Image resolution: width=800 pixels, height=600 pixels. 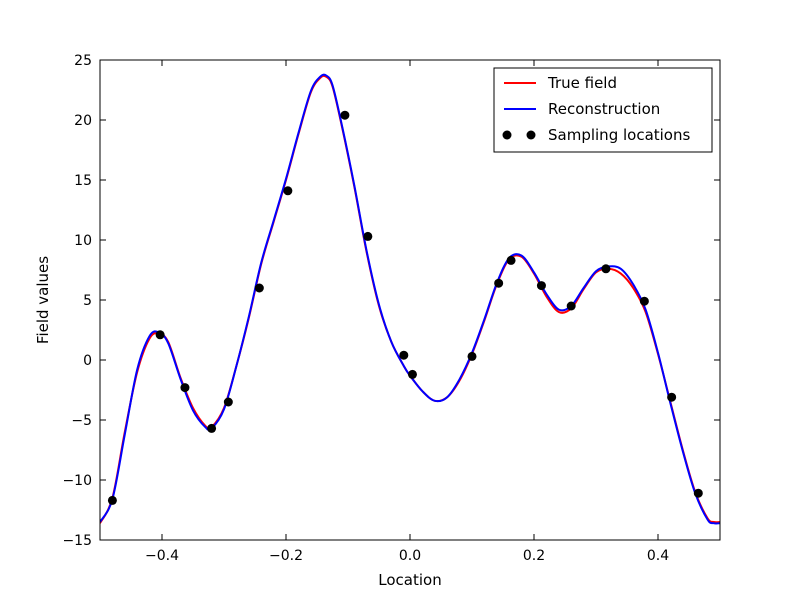 I want to click on legend-label-sampling-locations: Sampling locations, so click(x=619, y=135).